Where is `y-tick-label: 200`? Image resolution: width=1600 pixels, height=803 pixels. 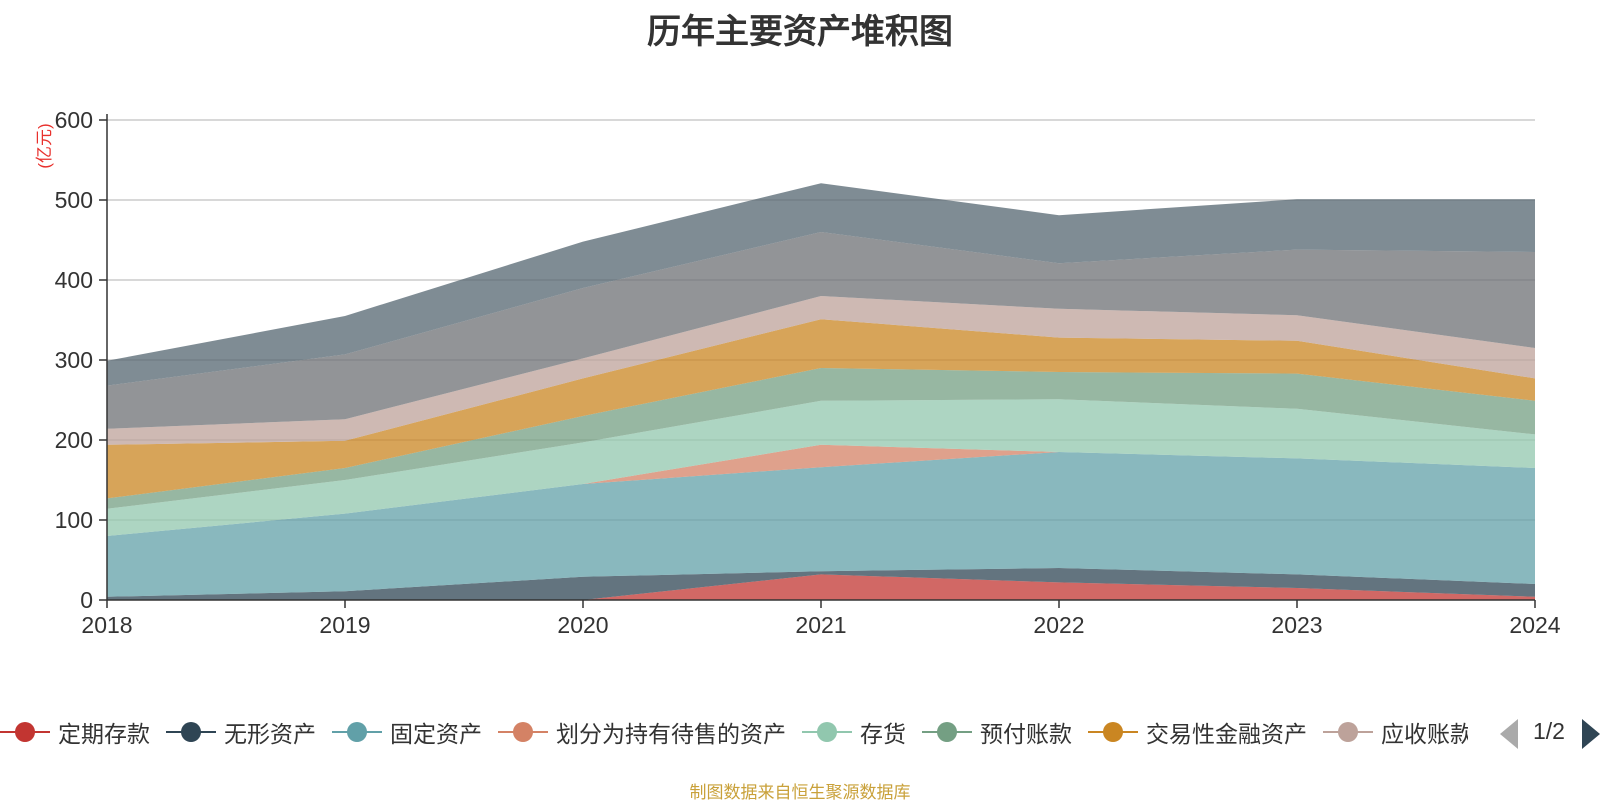
y-tick-label: 200 is located at coordinates (74, 440).